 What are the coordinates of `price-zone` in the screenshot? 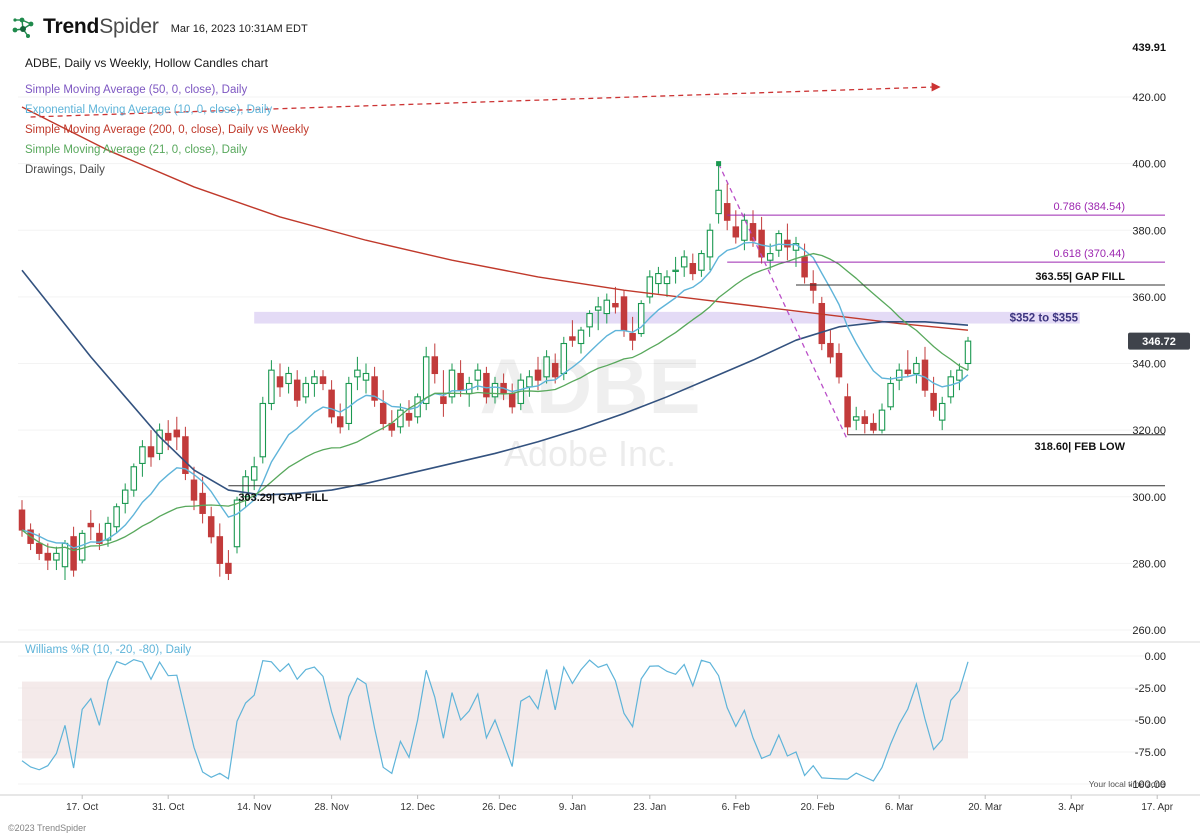 It's located at (667, 317).